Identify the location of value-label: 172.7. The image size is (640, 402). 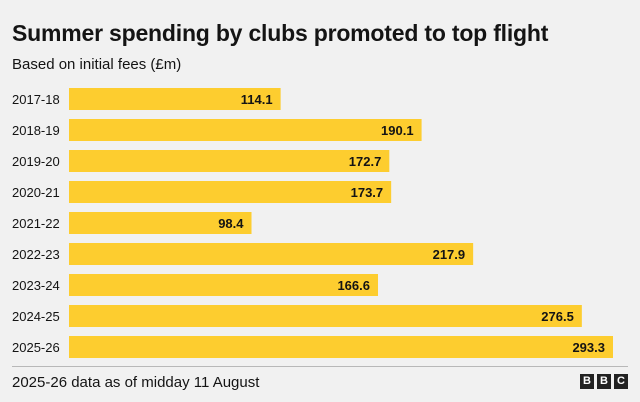
(365, 161).